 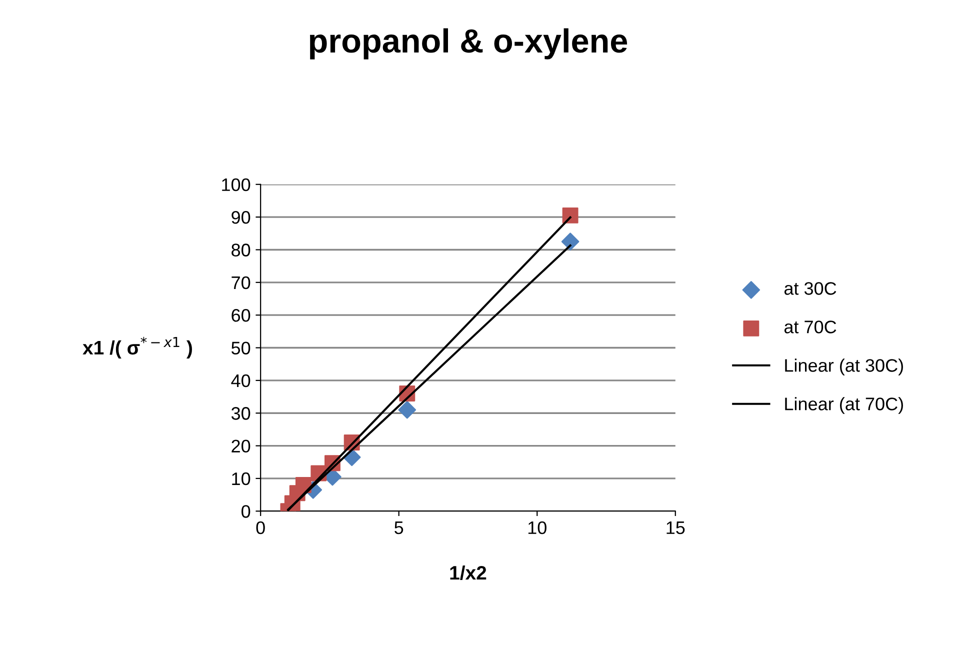 I want to click on y-tick-label: 50, so click(x=240, y=348).